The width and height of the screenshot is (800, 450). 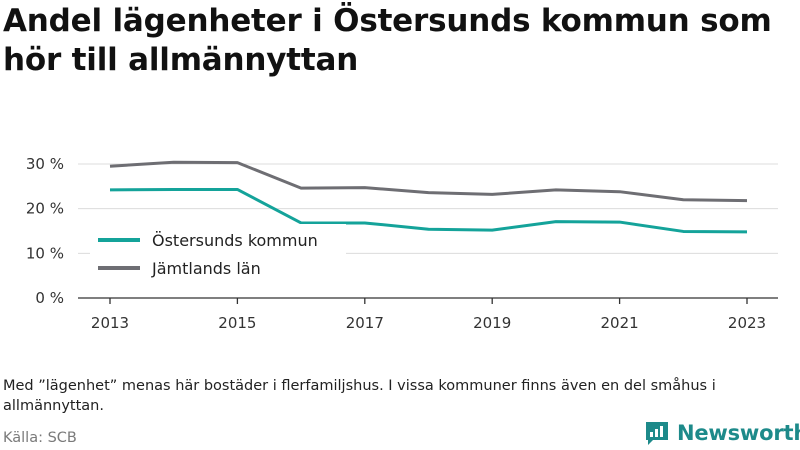 I want to click on series-line-jamtlands-lan, so click(x=428, y=181).